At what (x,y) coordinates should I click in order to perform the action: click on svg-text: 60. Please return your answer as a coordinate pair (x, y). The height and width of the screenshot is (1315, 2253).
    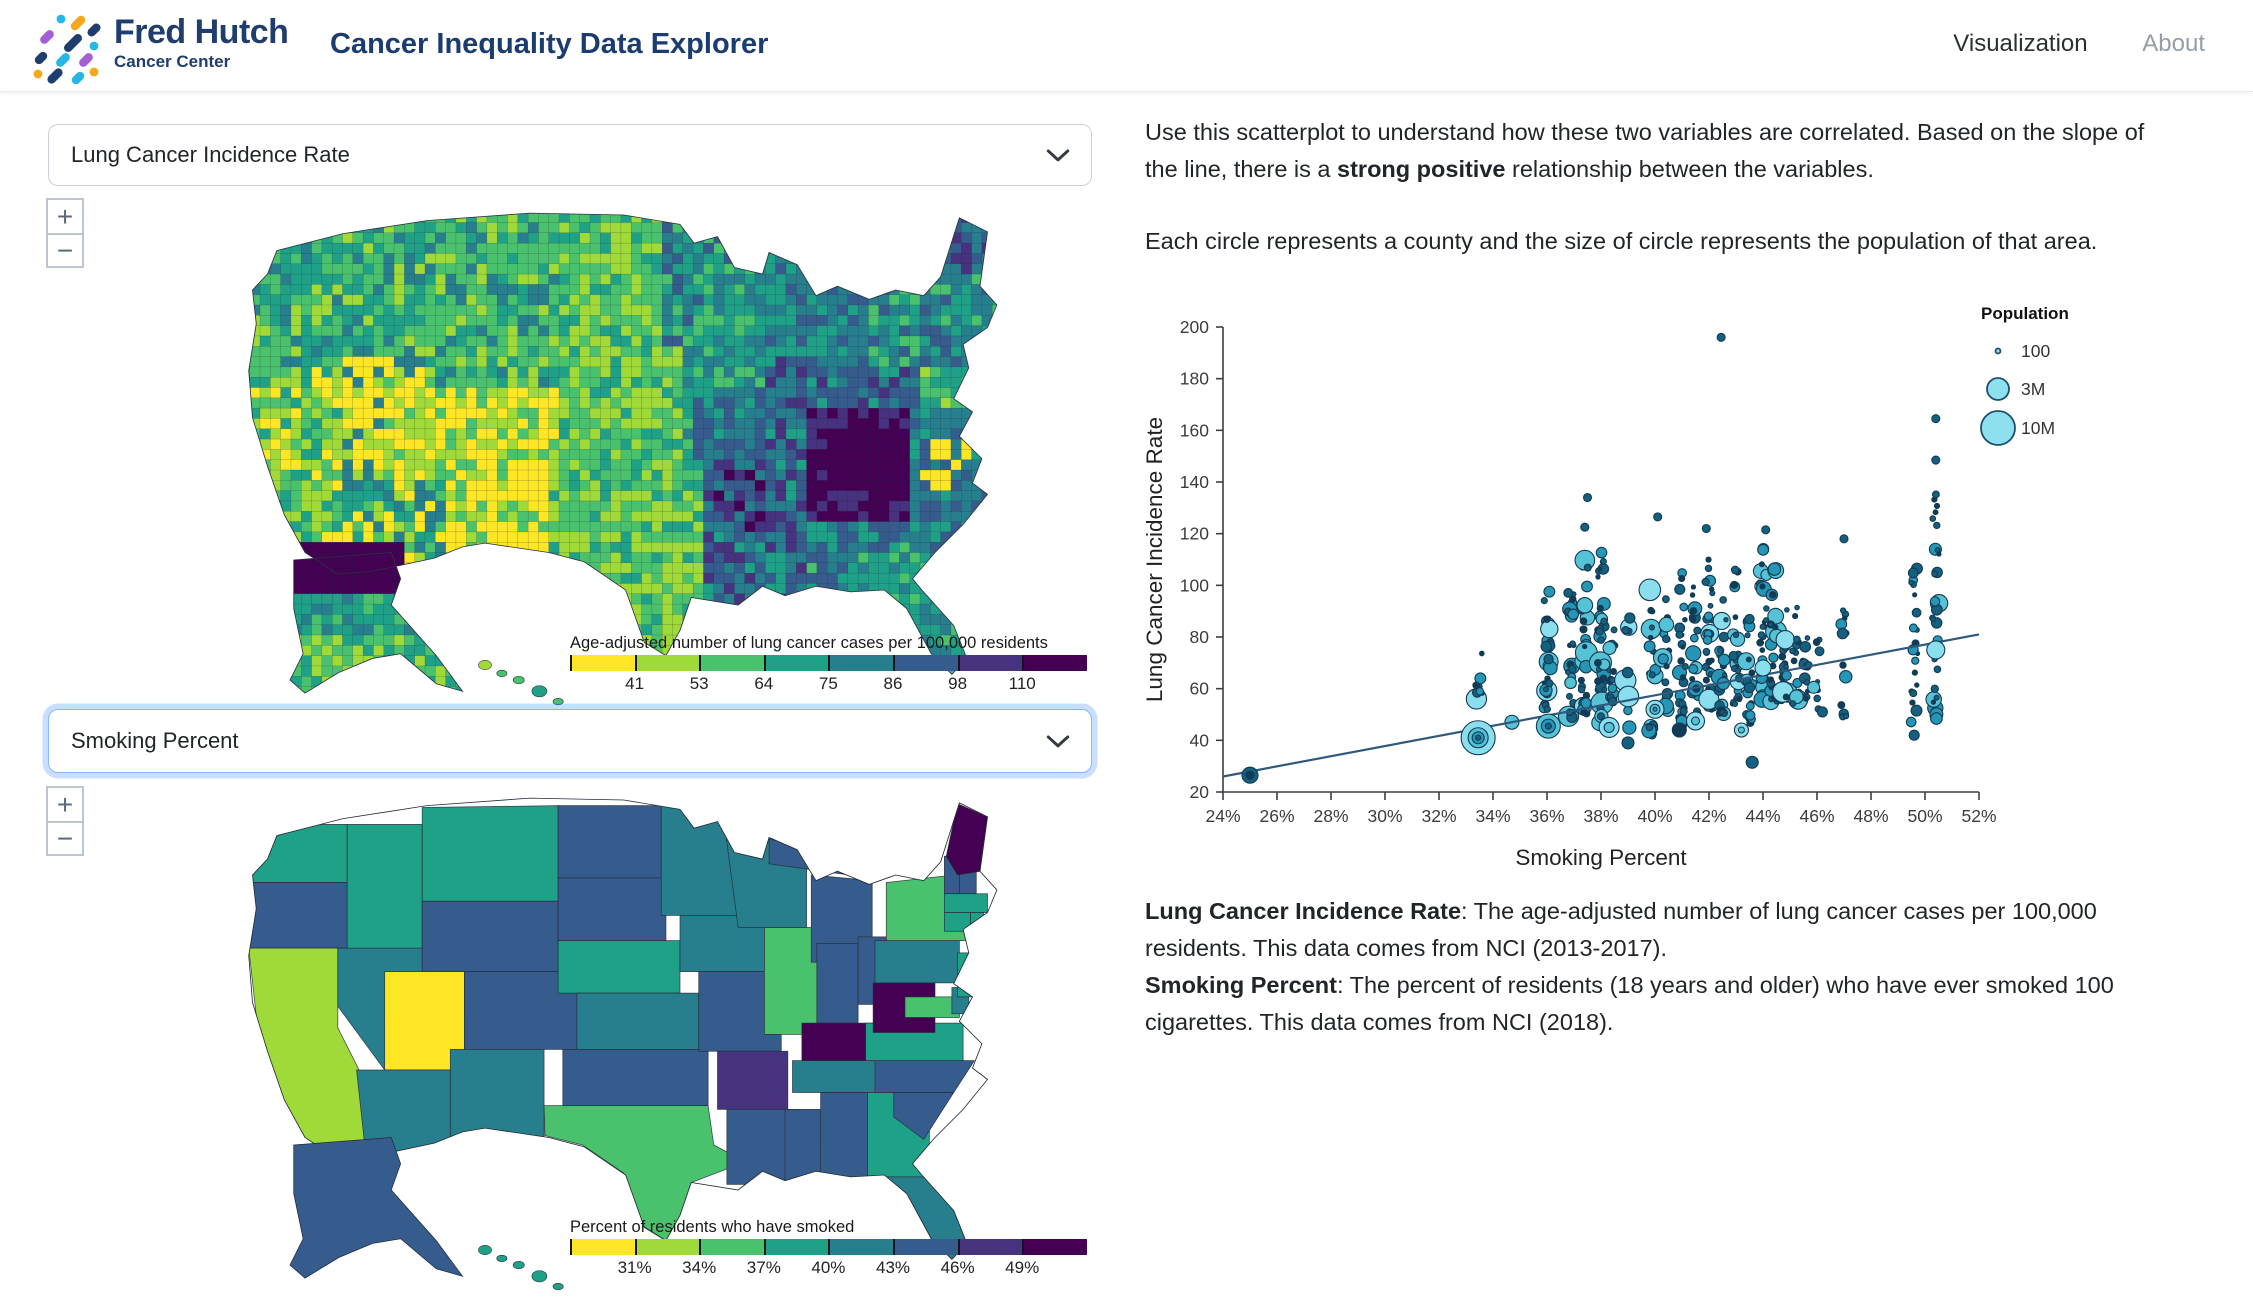
    Looking at the image, I should click on (1200, 689).